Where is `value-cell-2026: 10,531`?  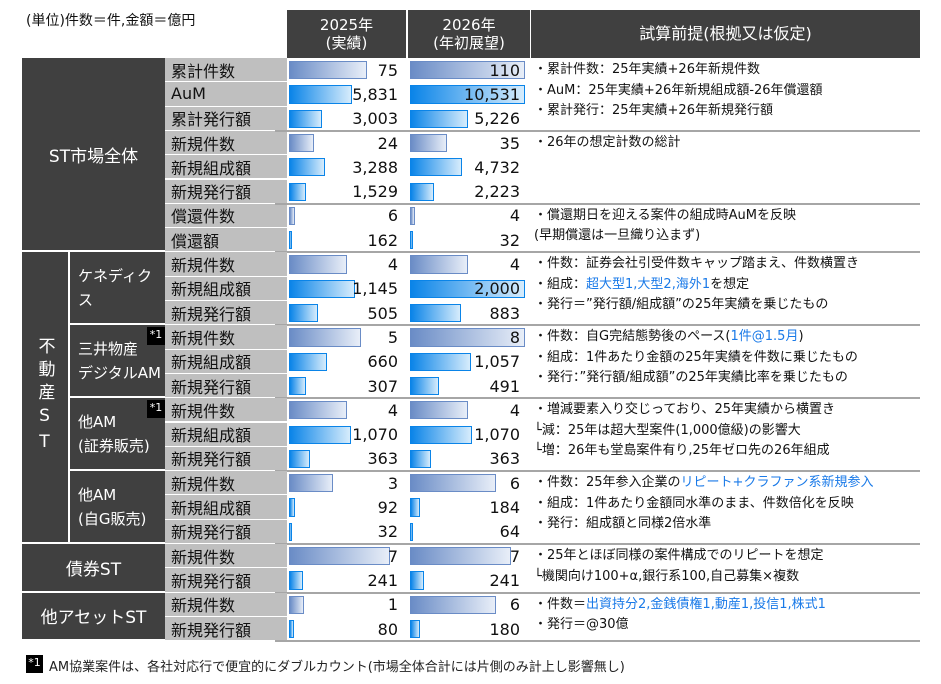
value-cell-2026: 10,531 is located at coordinates (469, 94).